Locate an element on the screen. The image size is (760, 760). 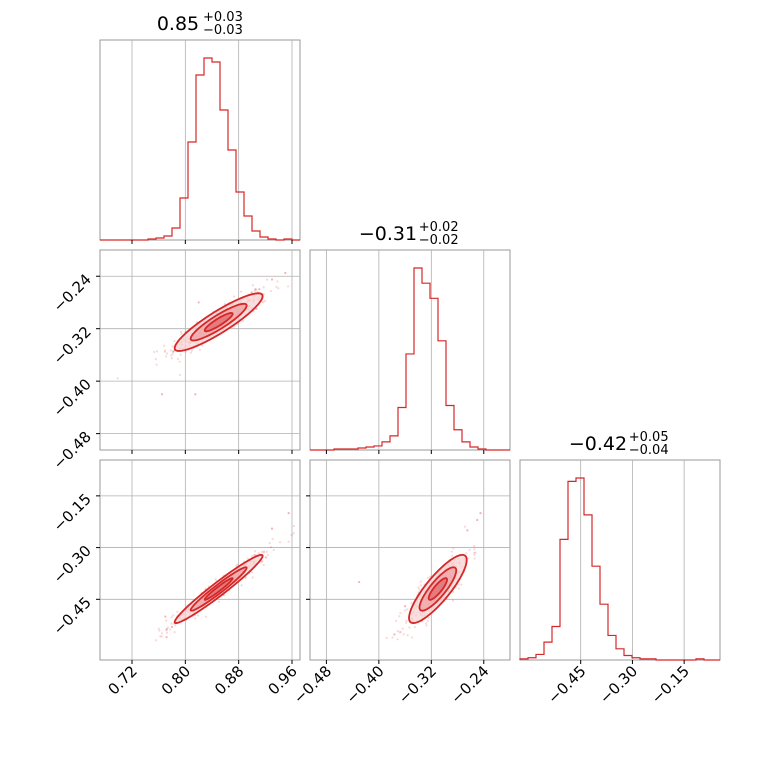
x-tick-label: −0.24 is located at coordinates (469, 684).